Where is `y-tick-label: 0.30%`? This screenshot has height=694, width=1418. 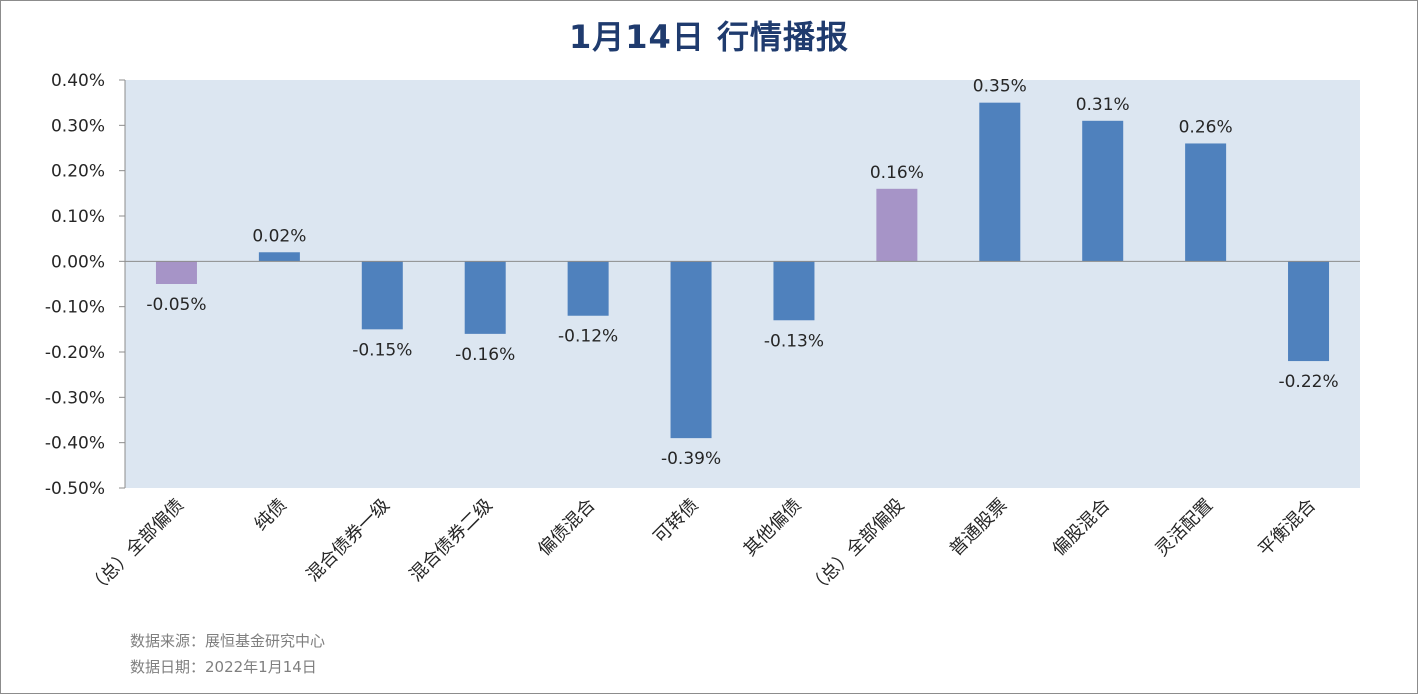
y-tick-label: 0.30% is located at coordinates (78, 126).